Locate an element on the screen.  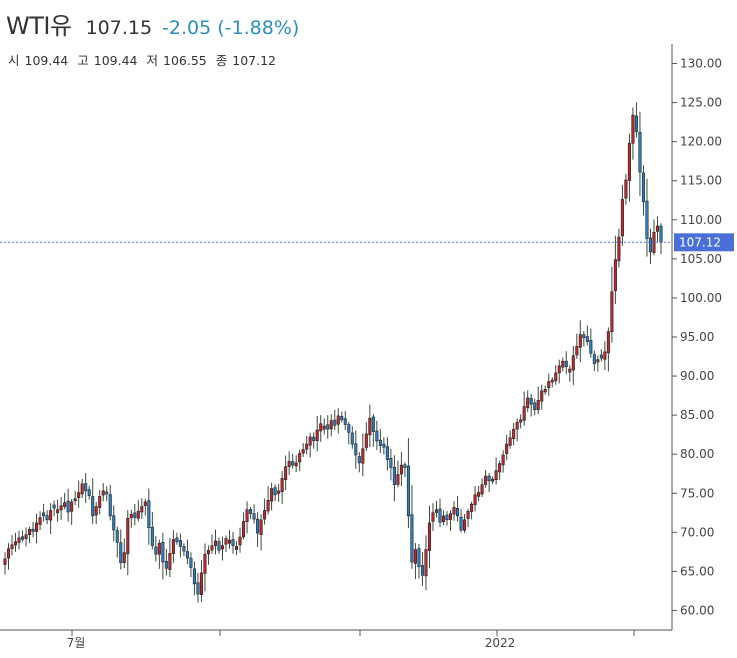
open-label: 시 is located at coordinates (14, 60).